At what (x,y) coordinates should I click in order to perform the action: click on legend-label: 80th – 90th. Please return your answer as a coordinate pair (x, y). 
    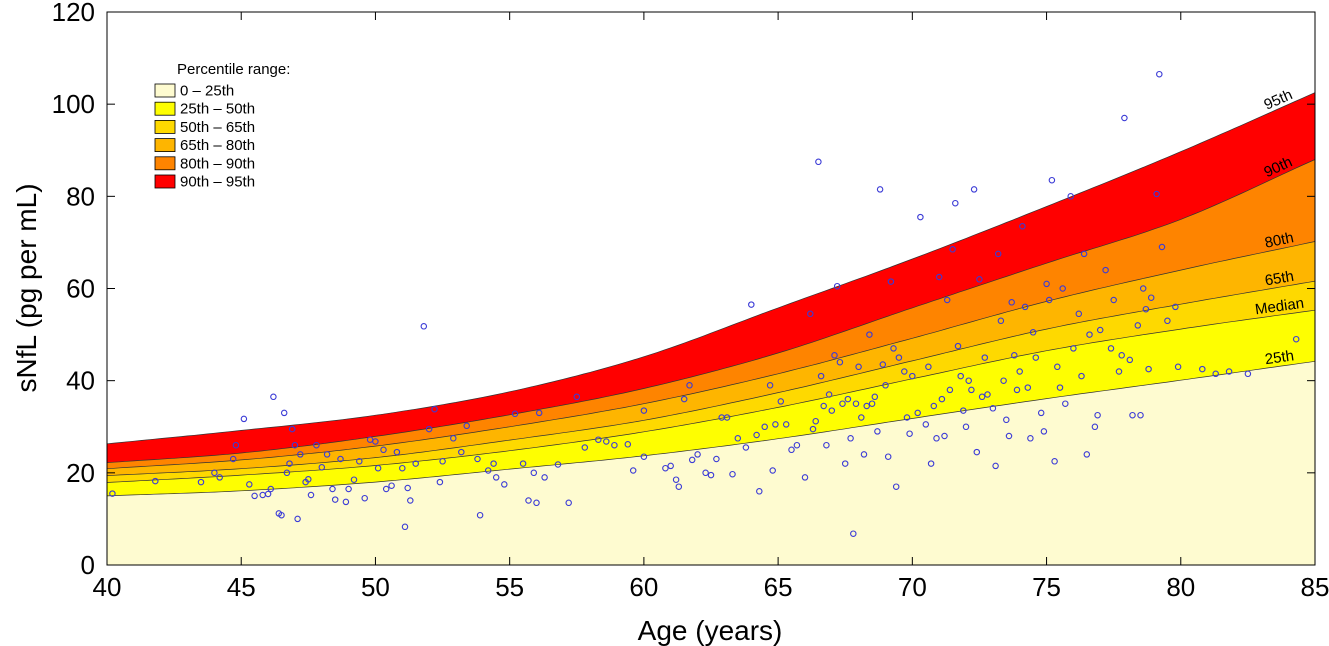
    Looking at the image, I should click on (217, 163).